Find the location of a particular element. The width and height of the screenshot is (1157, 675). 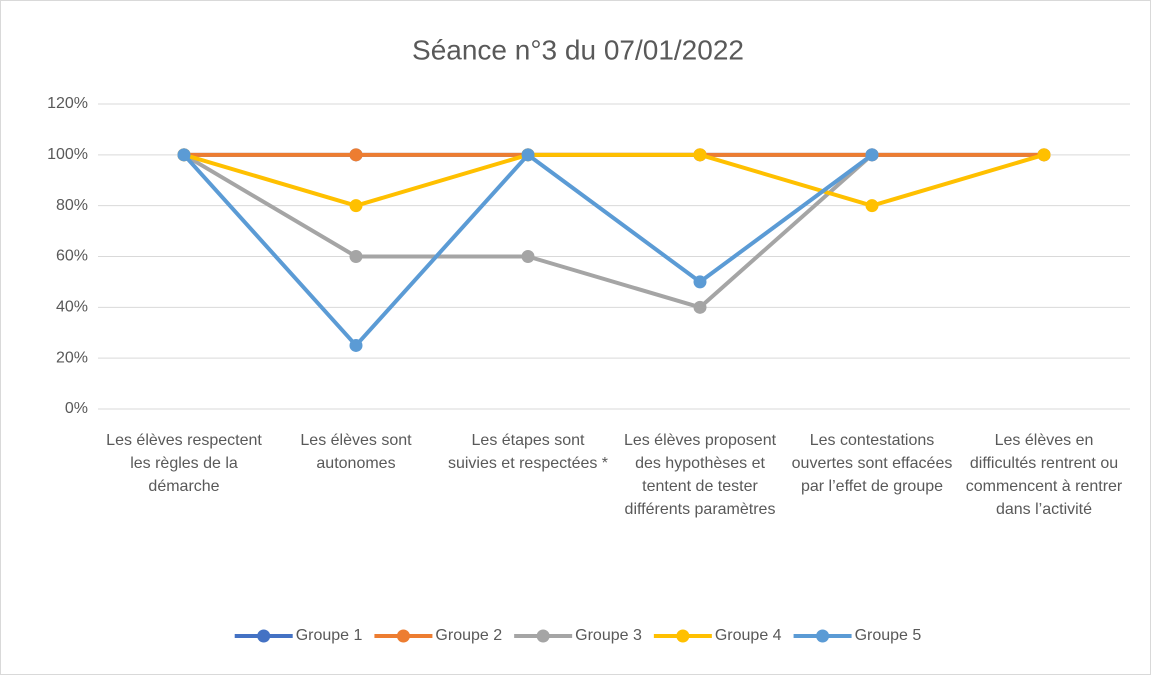

x-tick-line: Les élèves respectent is located at coordinates (184, 440).